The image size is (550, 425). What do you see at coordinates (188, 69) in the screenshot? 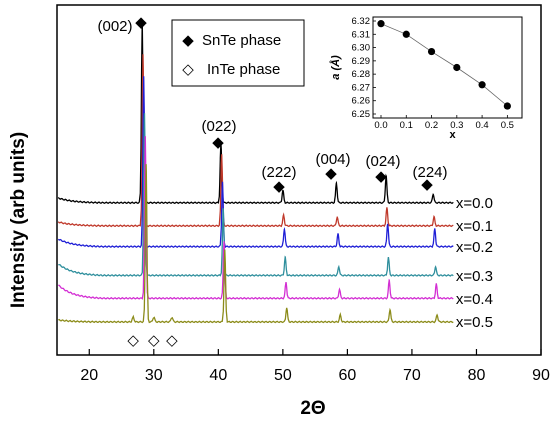
I see `open-diamond-icon: ◇` at bounding box center [188, 69].